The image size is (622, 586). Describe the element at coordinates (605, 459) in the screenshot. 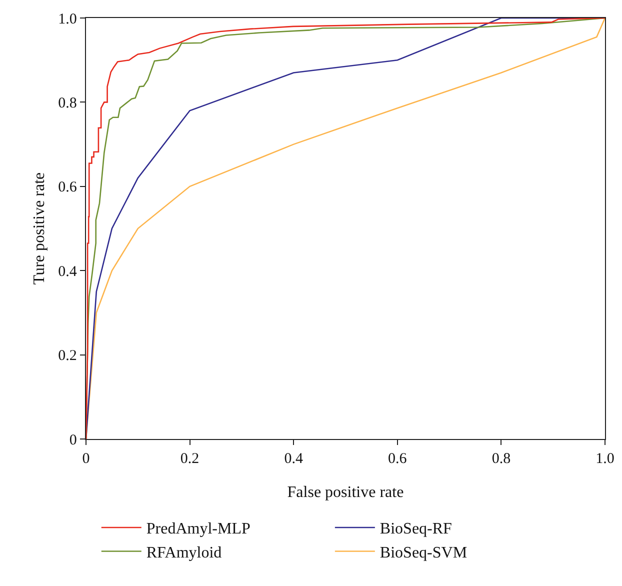

I see `x-tick-label: 1.0` at that location.